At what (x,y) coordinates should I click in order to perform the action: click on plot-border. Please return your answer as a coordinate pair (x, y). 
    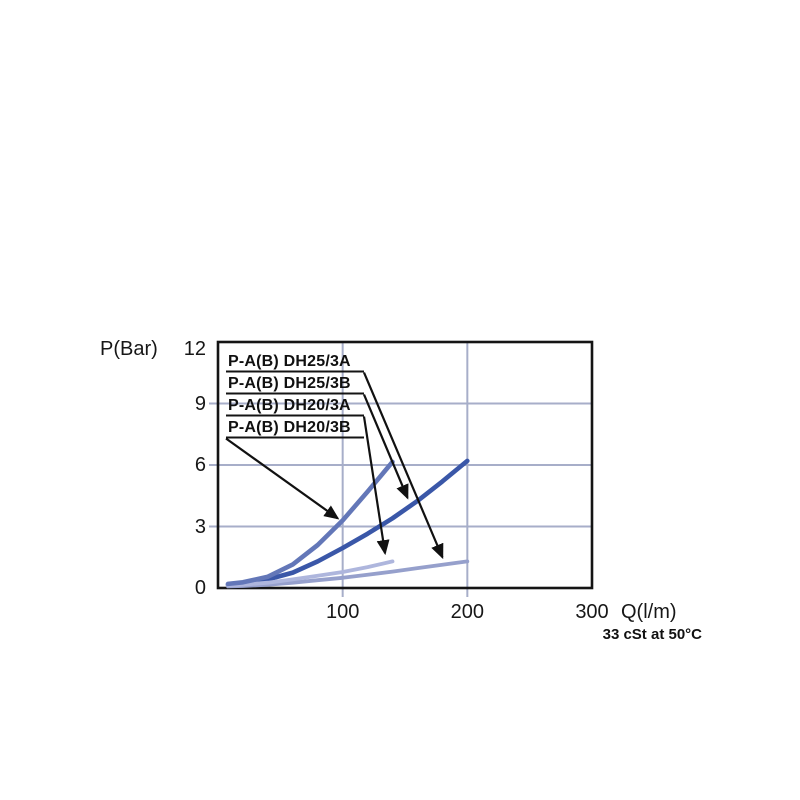
    Looking at the image, I should click on (405, 465).